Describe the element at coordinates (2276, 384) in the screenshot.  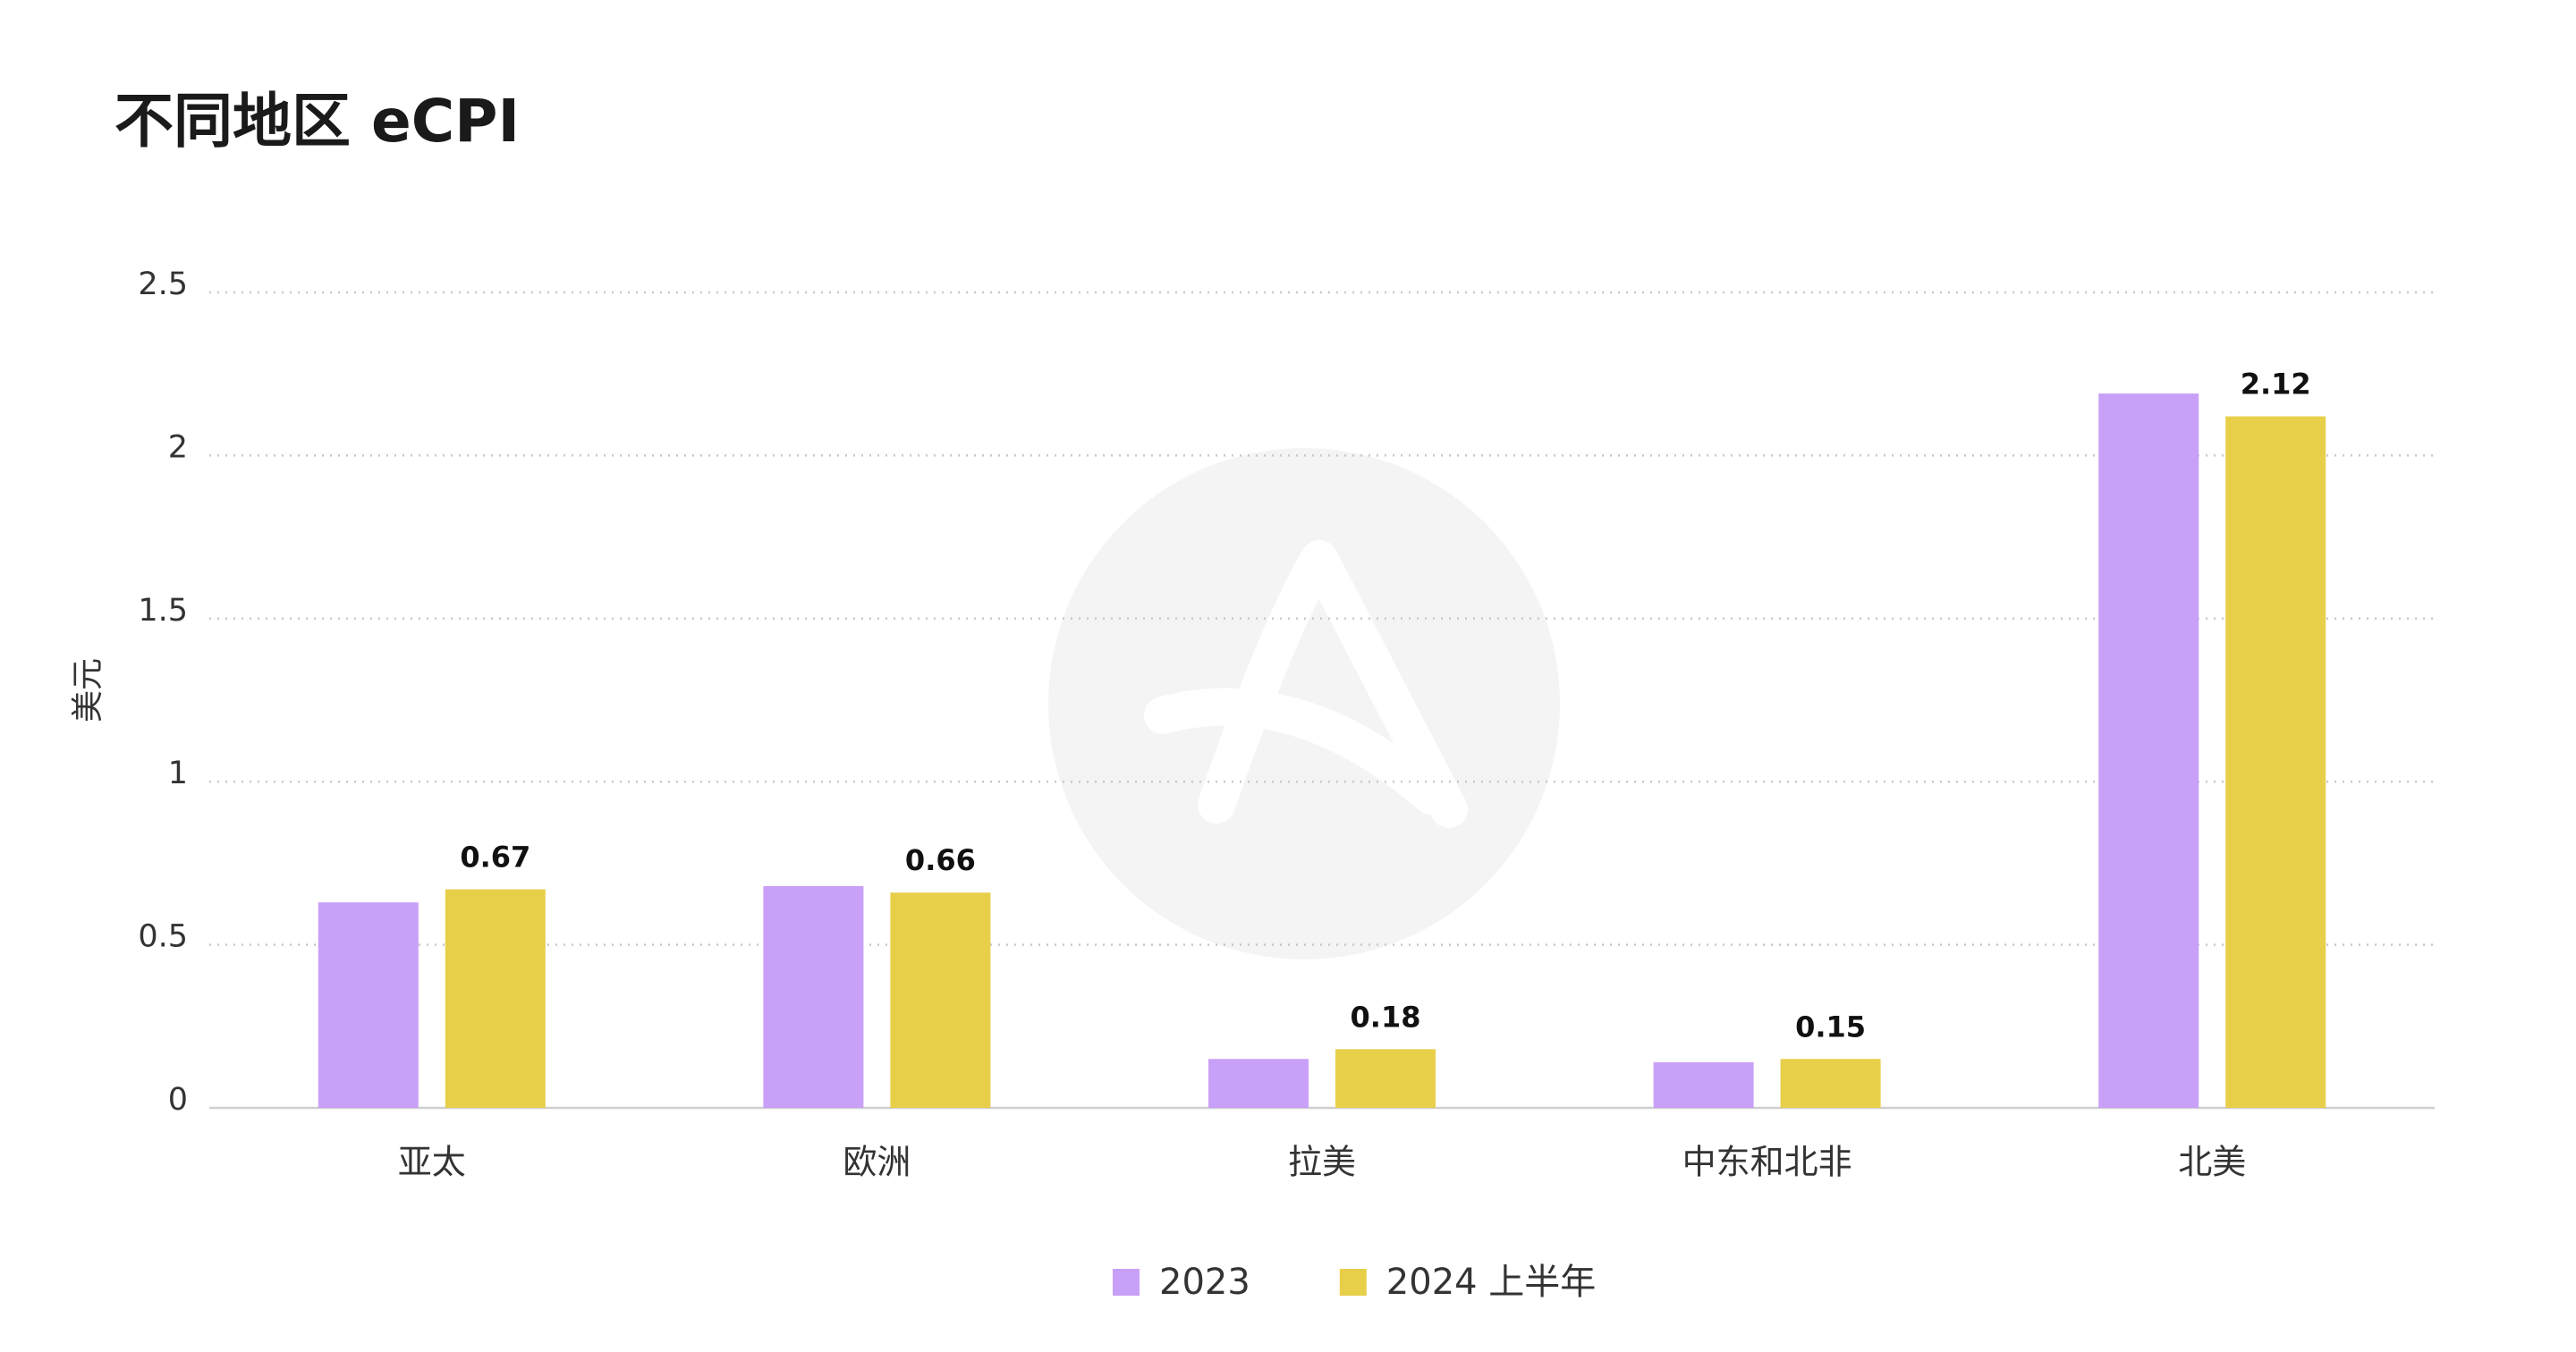
I see `data-label: 2.12` at that location.